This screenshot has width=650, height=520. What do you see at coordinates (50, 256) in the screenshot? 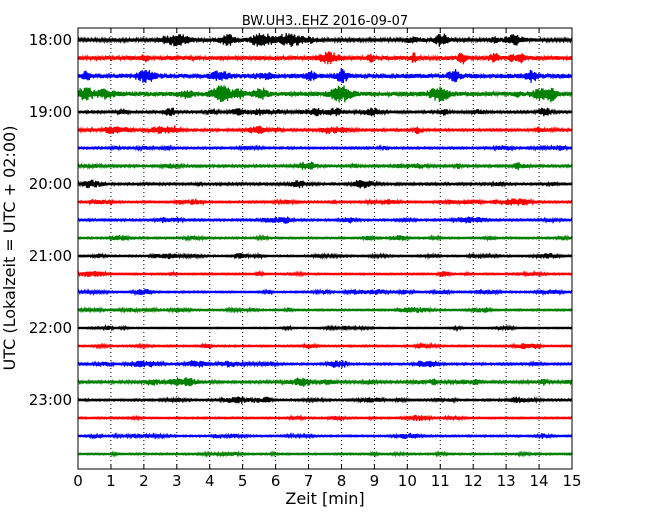
I see `y-tick-label: 21:00` at bounding box center [50, 256].